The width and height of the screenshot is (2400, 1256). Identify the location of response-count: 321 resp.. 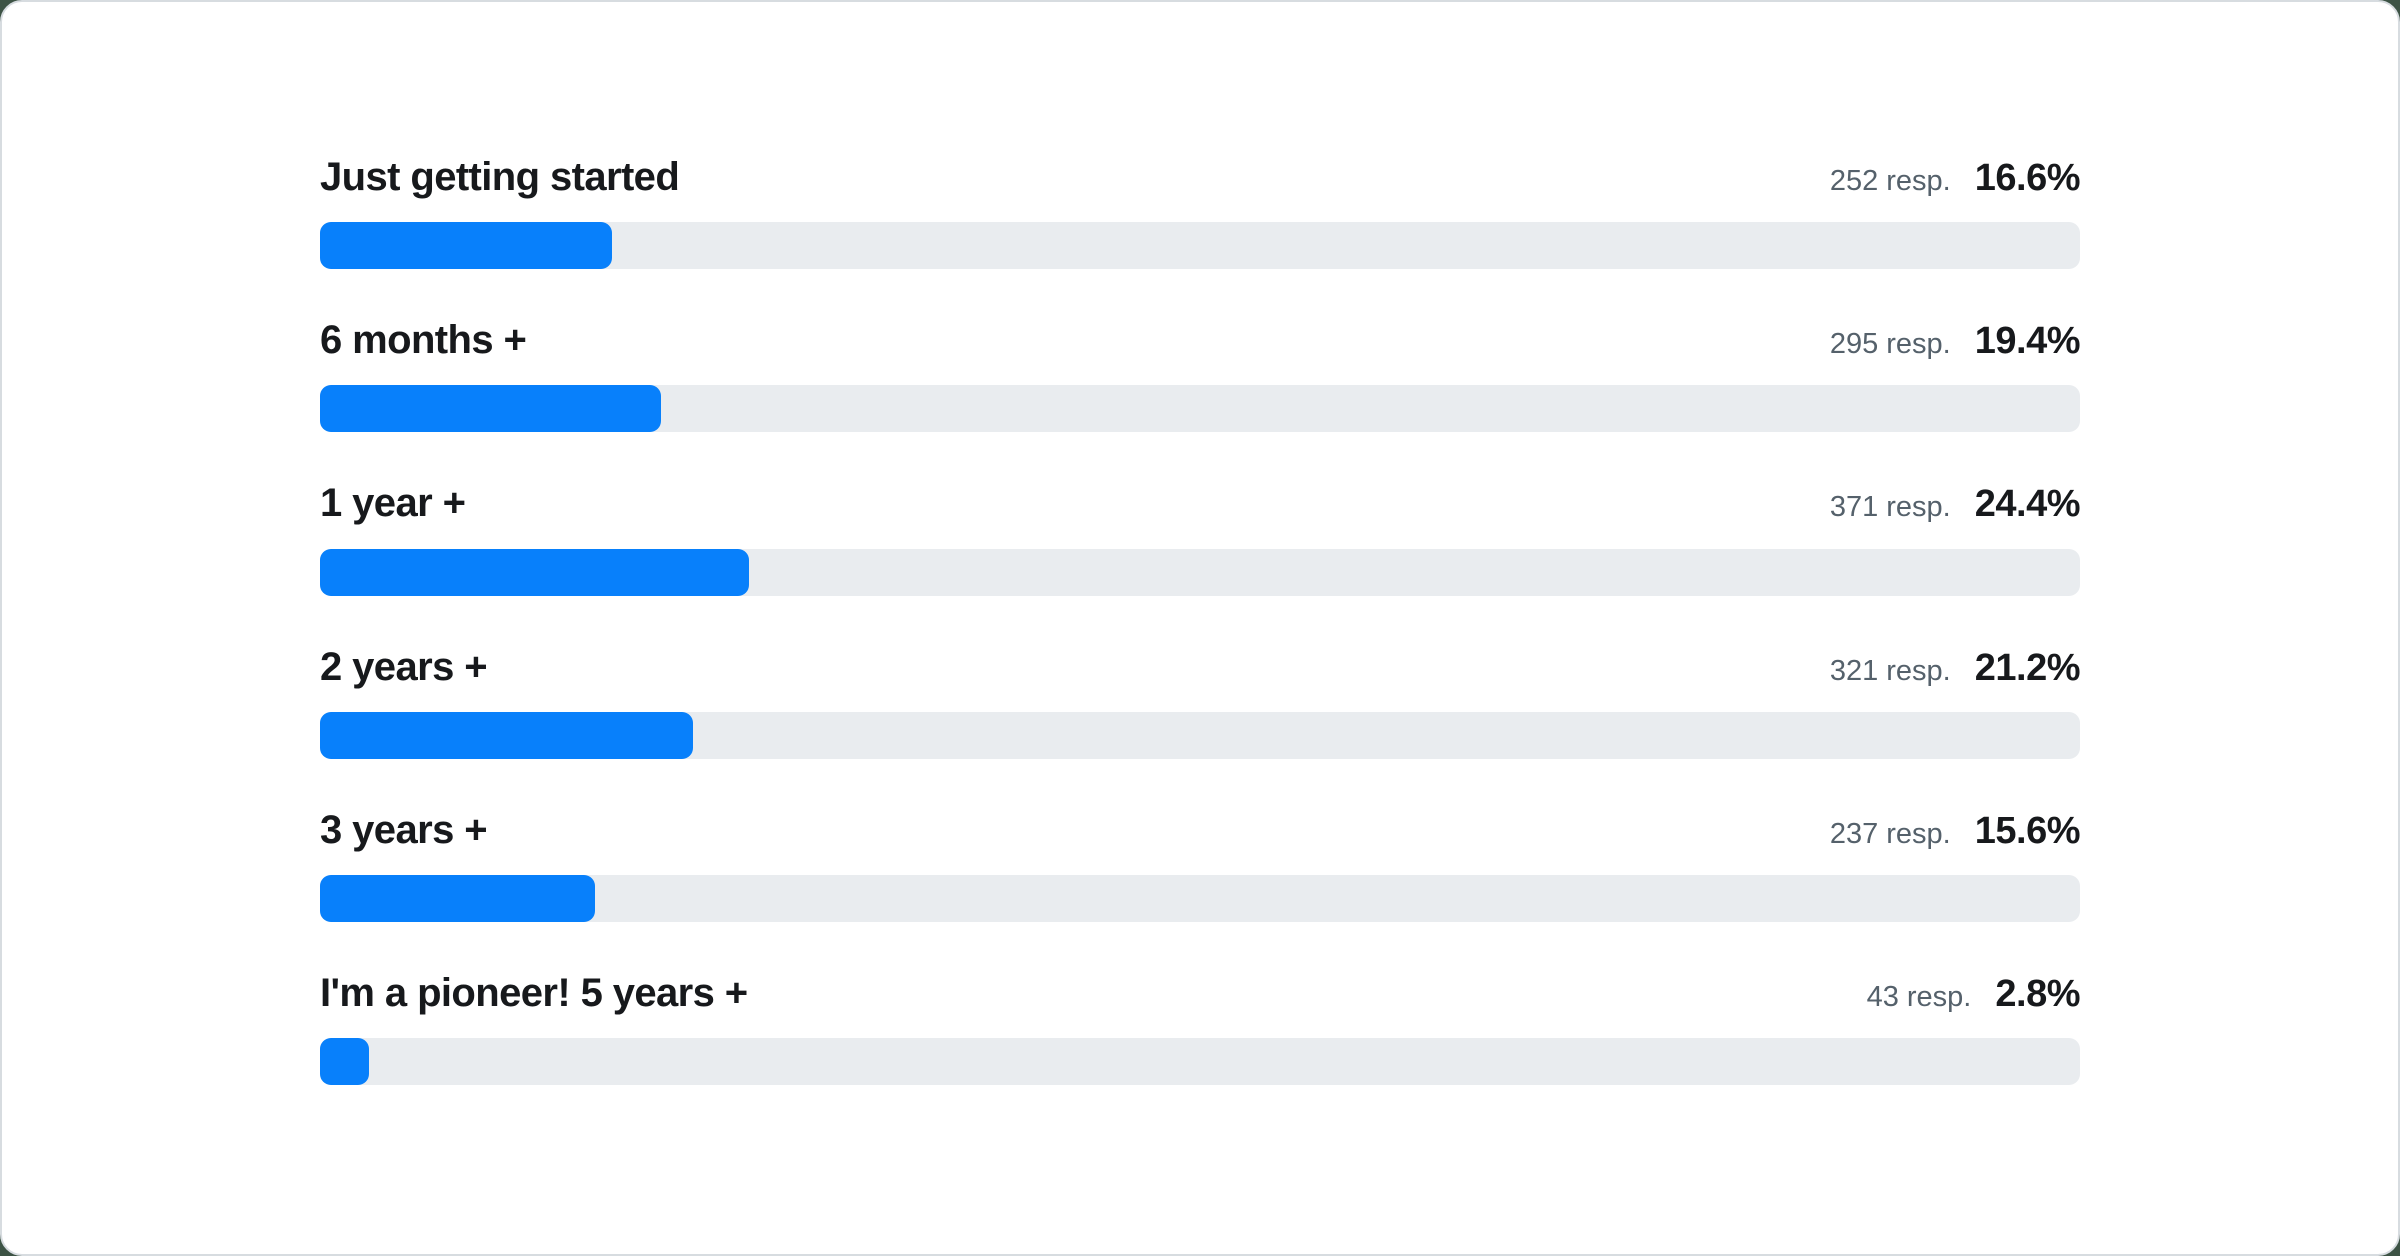
(1890, 670).